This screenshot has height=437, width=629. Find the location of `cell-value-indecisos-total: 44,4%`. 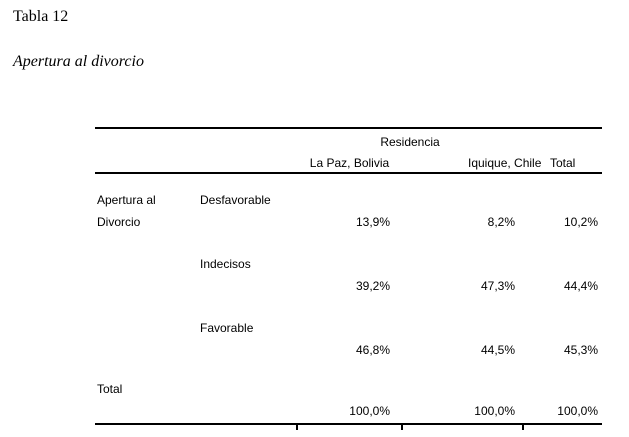

cell-value-indecisos-total: 44,4% is located at coordinates (580, 286).